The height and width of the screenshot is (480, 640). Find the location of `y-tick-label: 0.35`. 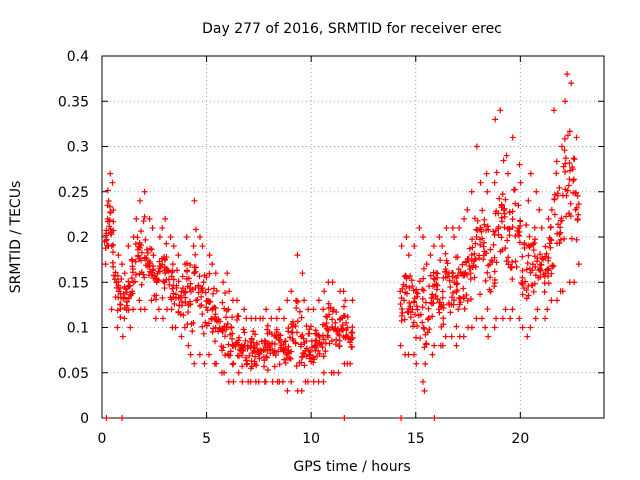

y-tick-label: 0.35 is located at coordinates (73, 102).